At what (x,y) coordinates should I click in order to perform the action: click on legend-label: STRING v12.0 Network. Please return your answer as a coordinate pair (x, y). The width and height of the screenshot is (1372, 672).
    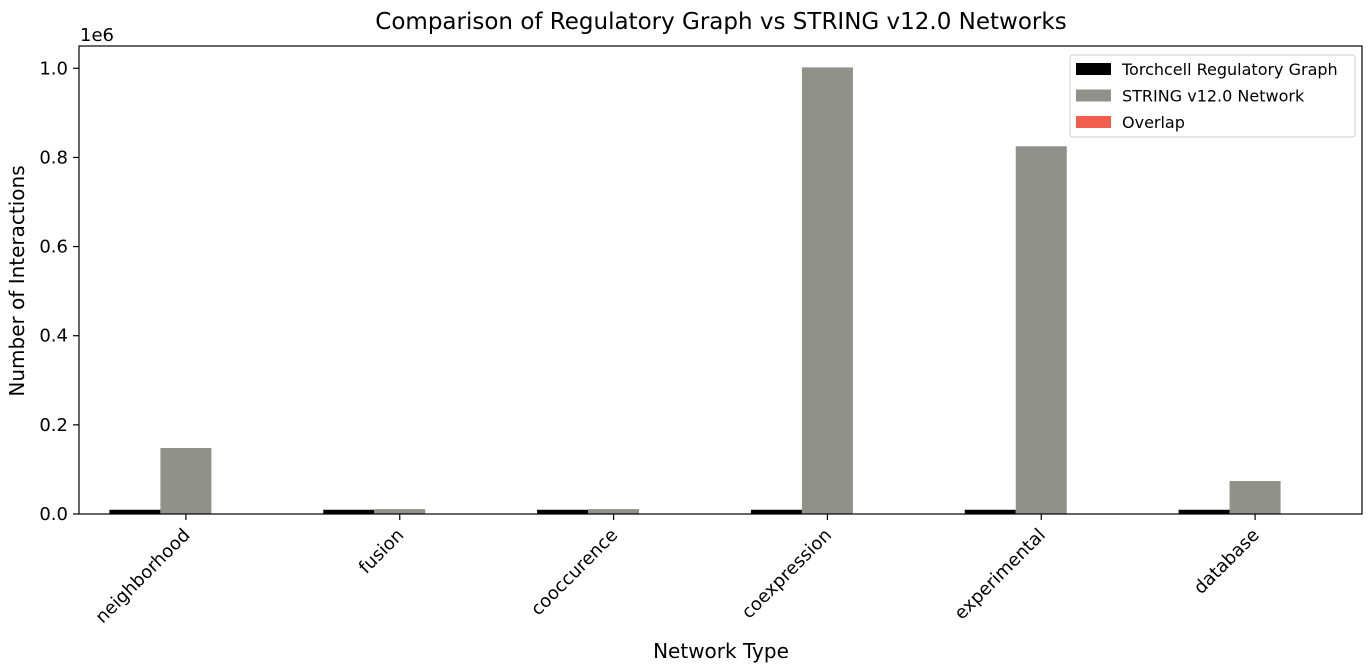
    Looking at the image, I should click on (1213, 96).